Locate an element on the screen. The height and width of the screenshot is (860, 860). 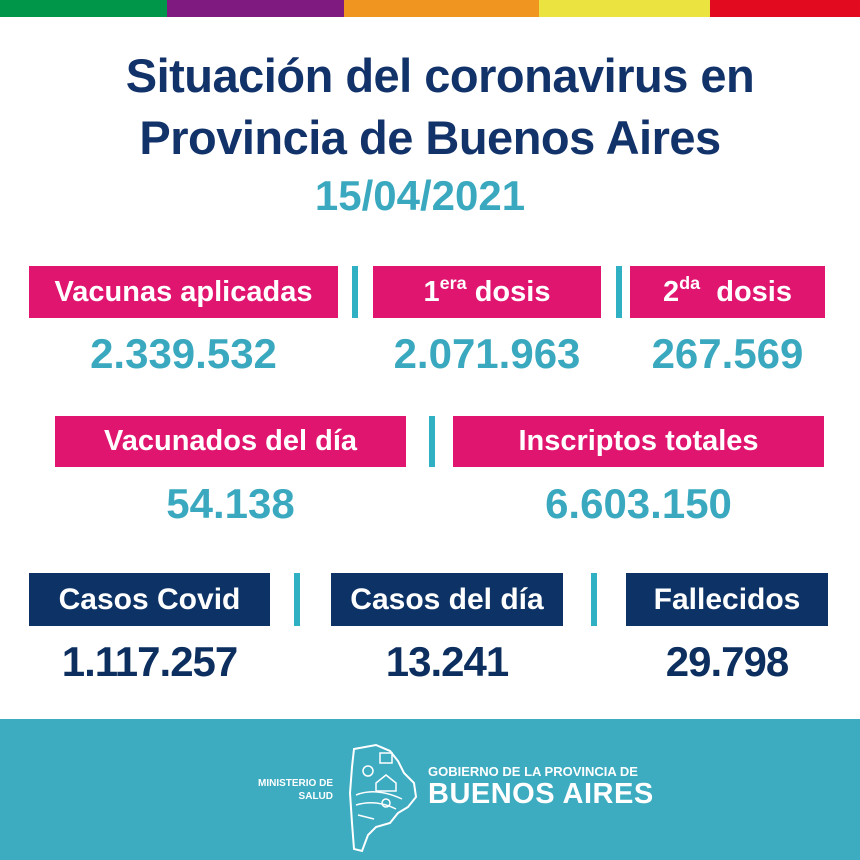
label-vacunados-del-dia: Vacunados del día is located at coordinates (230, 441).